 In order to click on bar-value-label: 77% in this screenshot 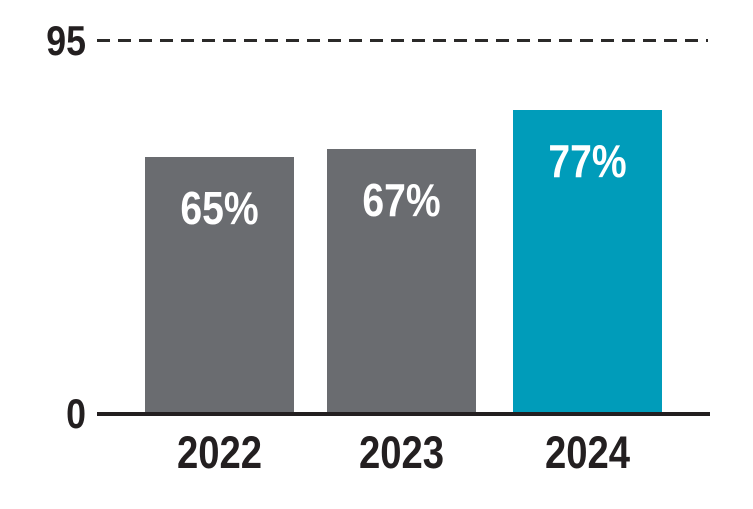, I will do `click(587, 161)`.